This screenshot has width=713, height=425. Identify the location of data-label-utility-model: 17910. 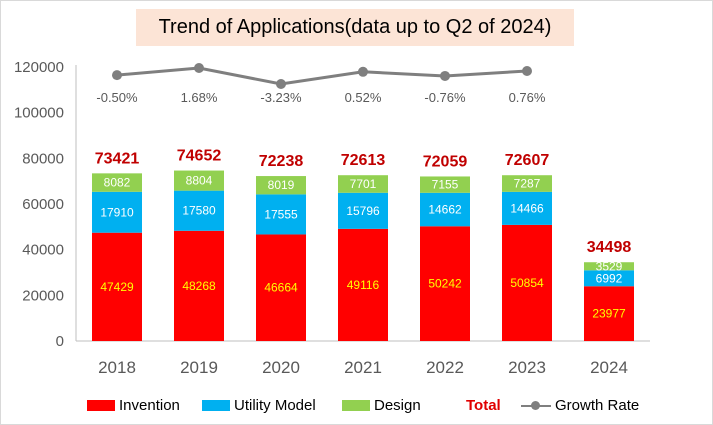
(117, 212).